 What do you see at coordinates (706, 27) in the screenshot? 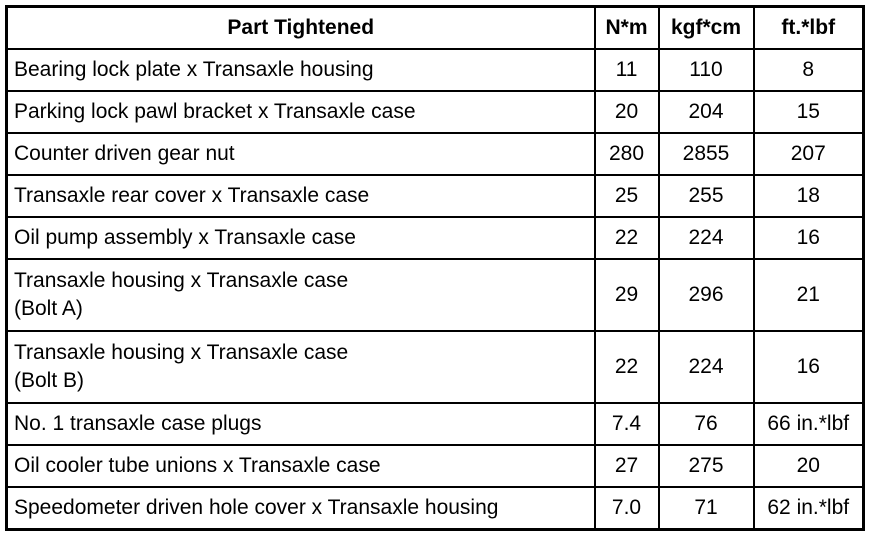
I see `header-cell: kgf*cm` at bounding box center [706, 27].